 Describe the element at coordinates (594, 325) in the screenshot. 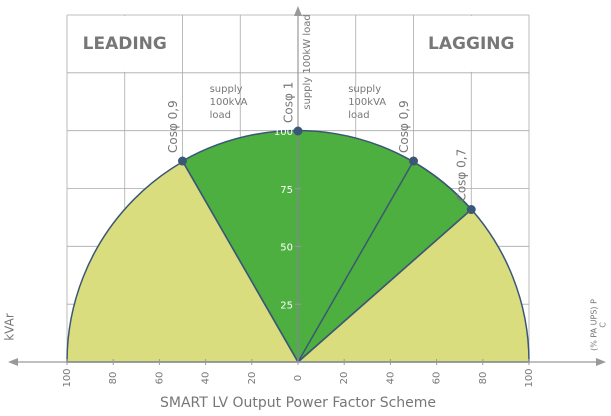

I see `axis-label: (% PA UPS) P` at that location.